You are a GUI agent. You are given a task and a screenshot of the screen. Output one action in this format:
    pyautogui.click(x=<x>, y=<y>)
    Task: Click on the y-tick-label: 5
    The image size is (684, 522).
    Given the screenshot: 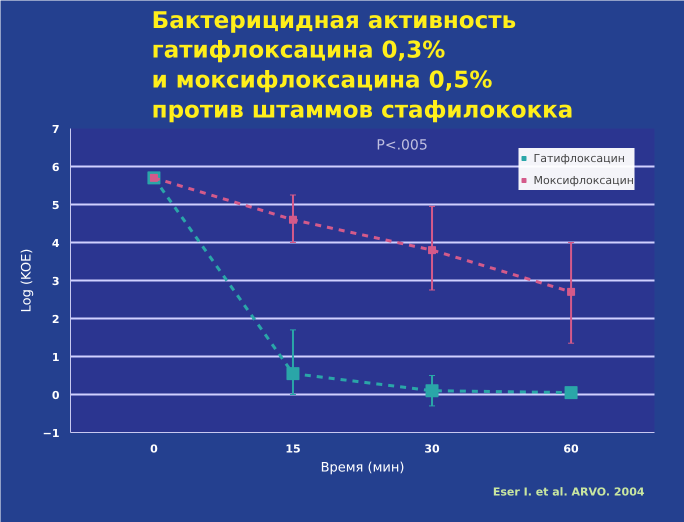 What is the action you would take?
    pyautogui.click(x=56, y=205)
    